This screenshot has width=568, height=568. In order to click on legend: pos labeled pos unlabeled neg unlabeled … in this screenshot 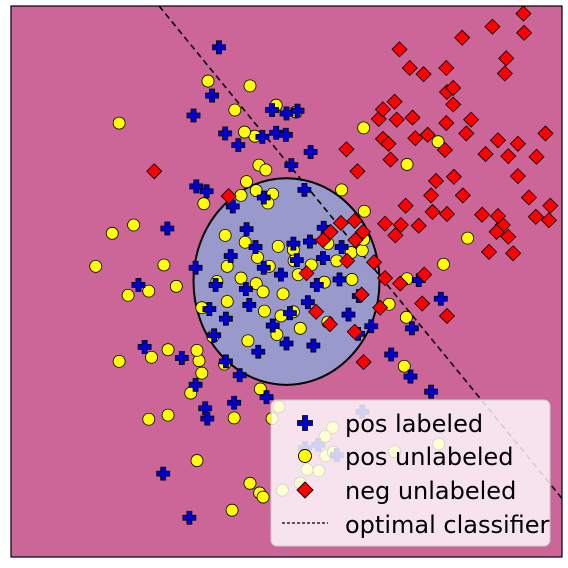, I will do `click(410, 473)`.